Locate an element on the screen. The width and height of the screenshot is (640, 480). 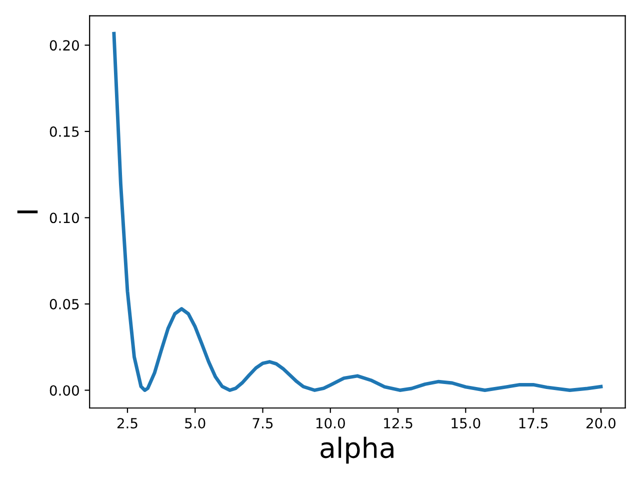
y-tick-label: 0.10 is located at coordinates (64, 218).